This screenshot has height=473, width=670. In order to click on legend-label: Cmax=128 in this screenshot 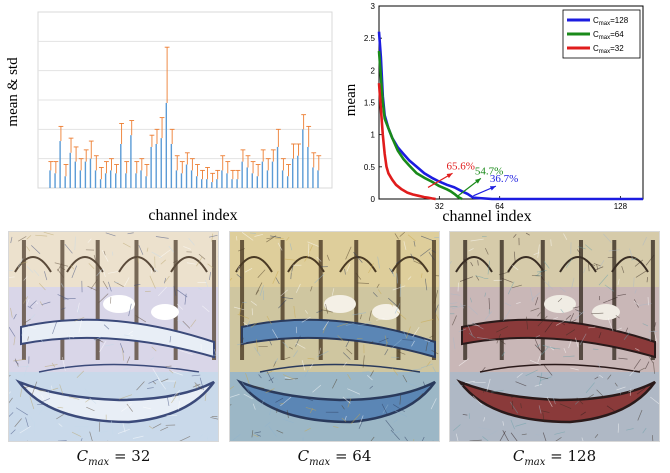, I will do `click(611, 21)`.